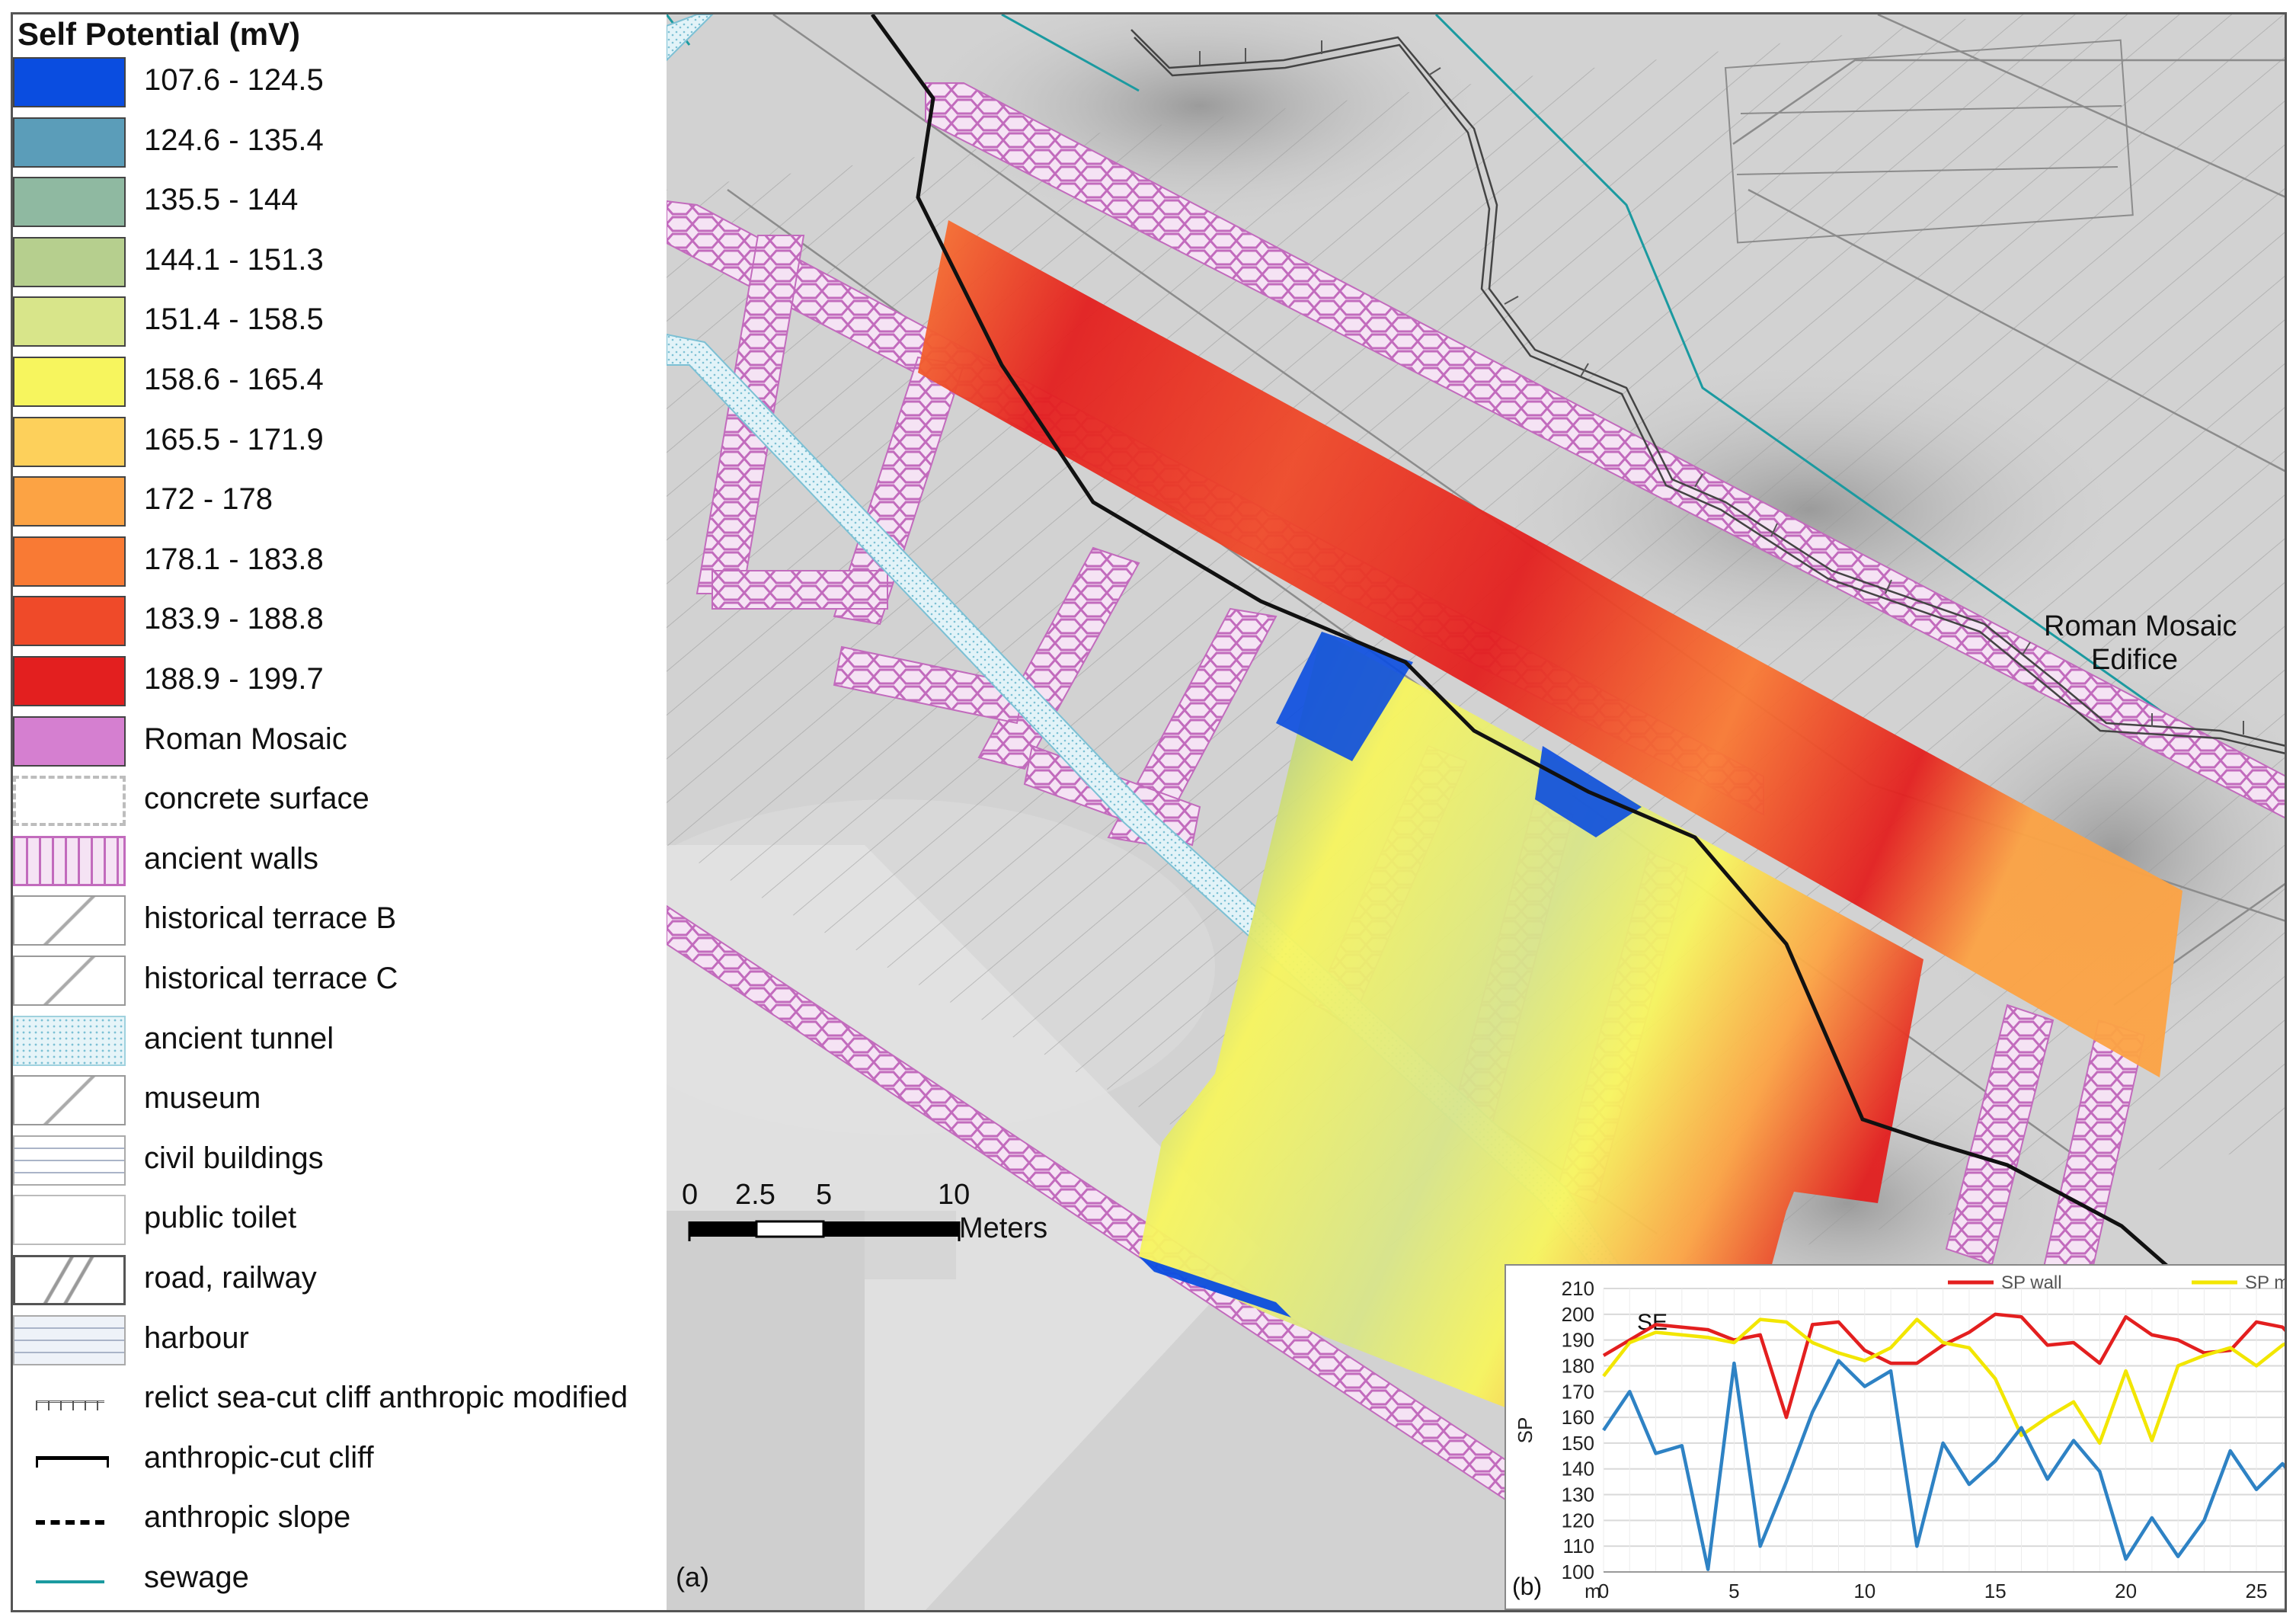  Describe the element at coordinates (1578, 1546) in the screenshot. I see `y-tick-label-110: 110` at that location.